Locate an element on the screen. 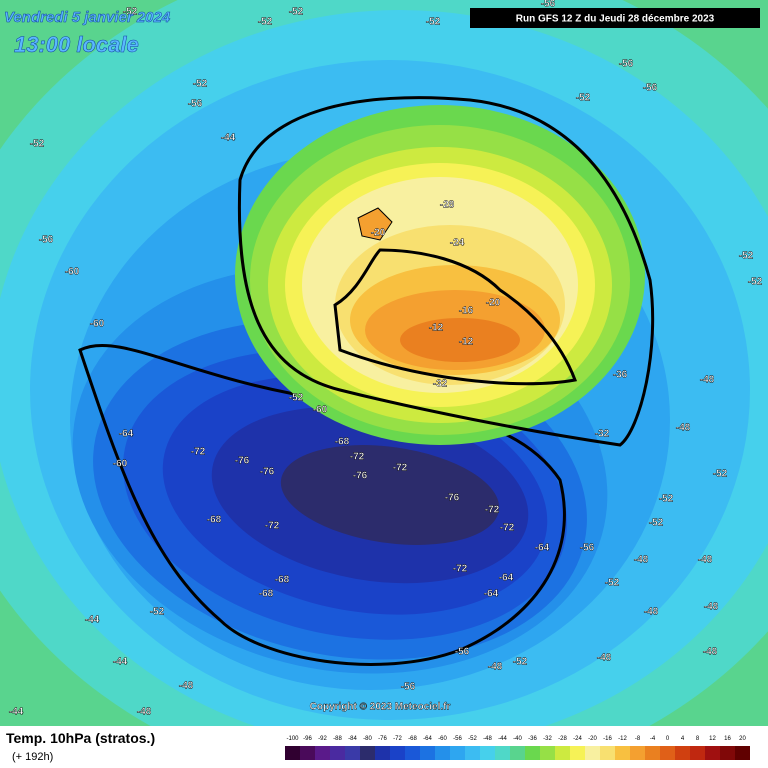 Image resolution: width=768 pixels, height=768 pixels. scale-label: -28 is located at coordinates (562, 739).